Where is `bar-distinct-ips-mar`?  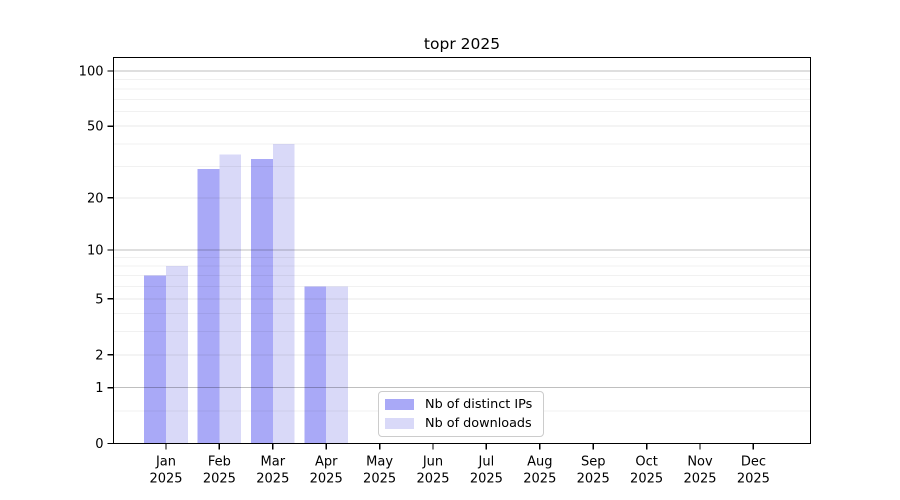 bar-distinct-ips-mar is located at coordinates (262, 301).